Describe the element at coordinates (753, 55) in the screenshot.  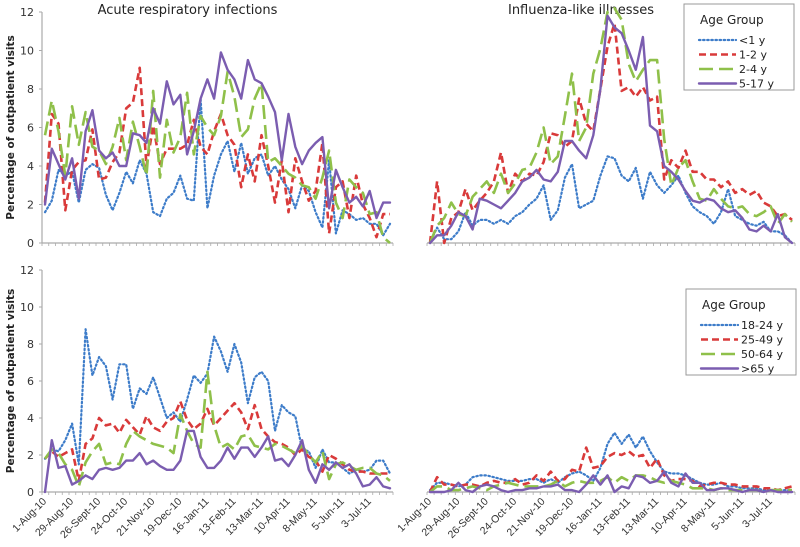
I see `legend-label: 1-2 y` at that location.